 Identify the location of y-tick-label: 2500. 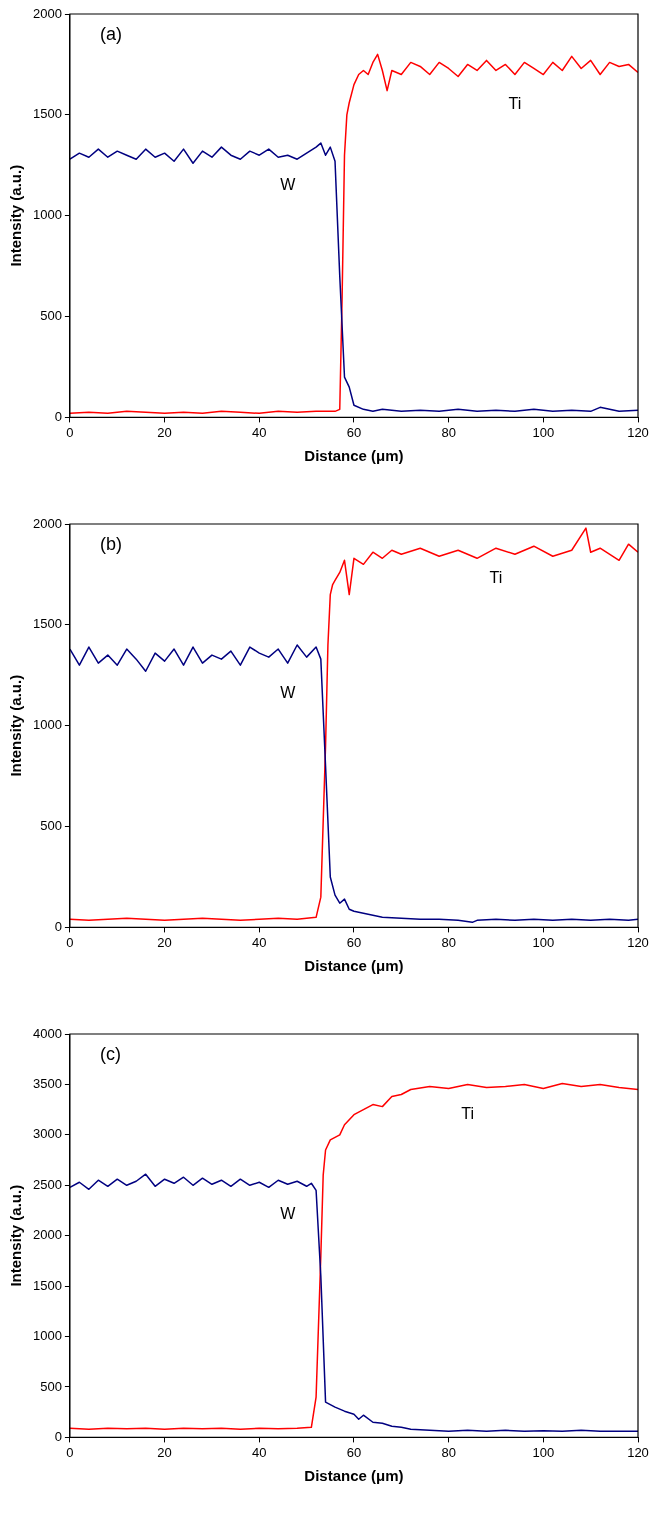
(47, 1184).